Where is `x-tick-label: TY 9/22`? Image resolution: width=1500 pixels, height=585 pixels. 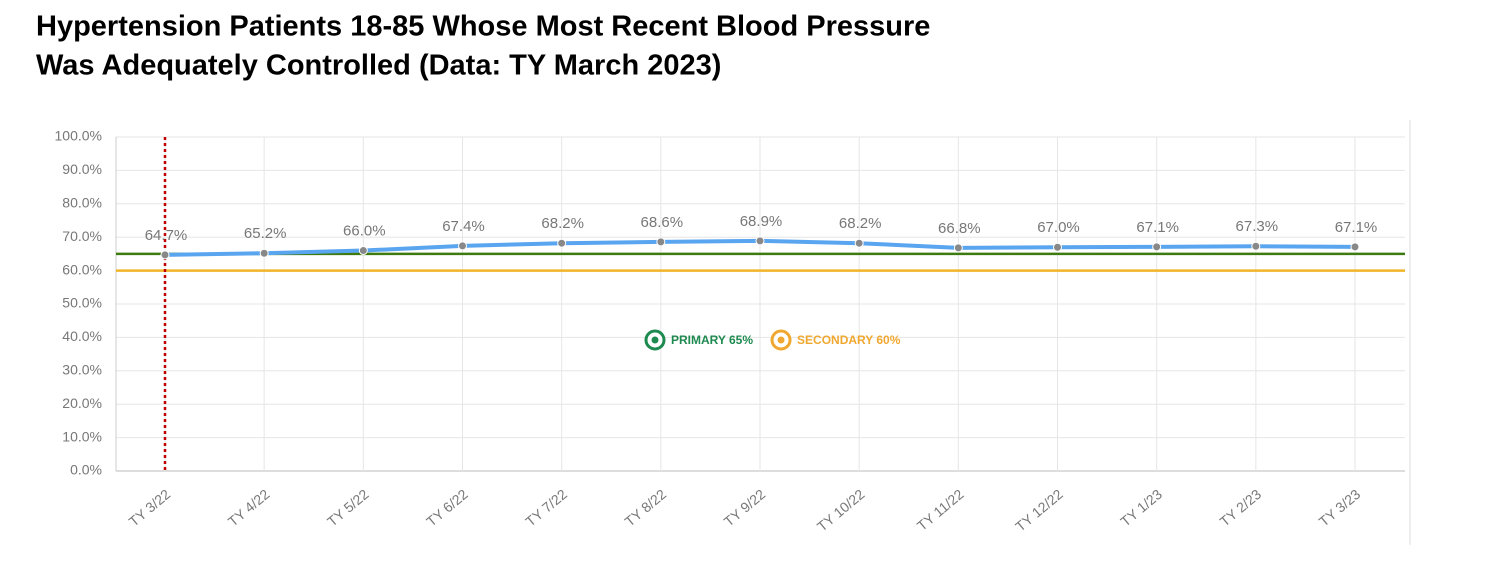 x-tick-label: TY 9/22 is located at coordinates (745, 508).